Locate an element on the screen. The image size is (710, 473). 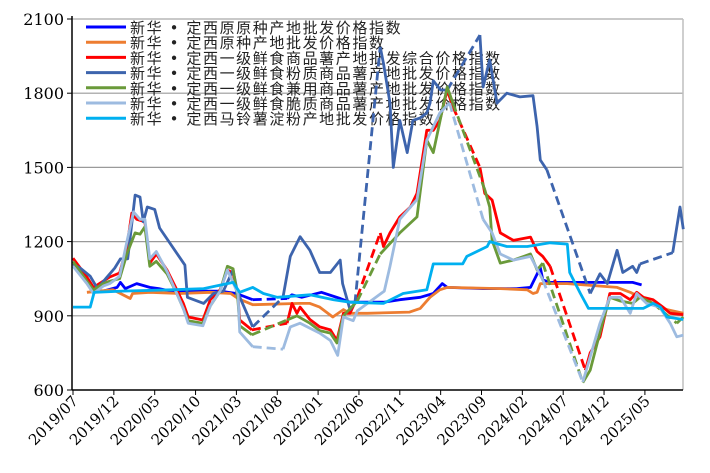
y-tick-label: 2100 is located at coordinates (43, 19).